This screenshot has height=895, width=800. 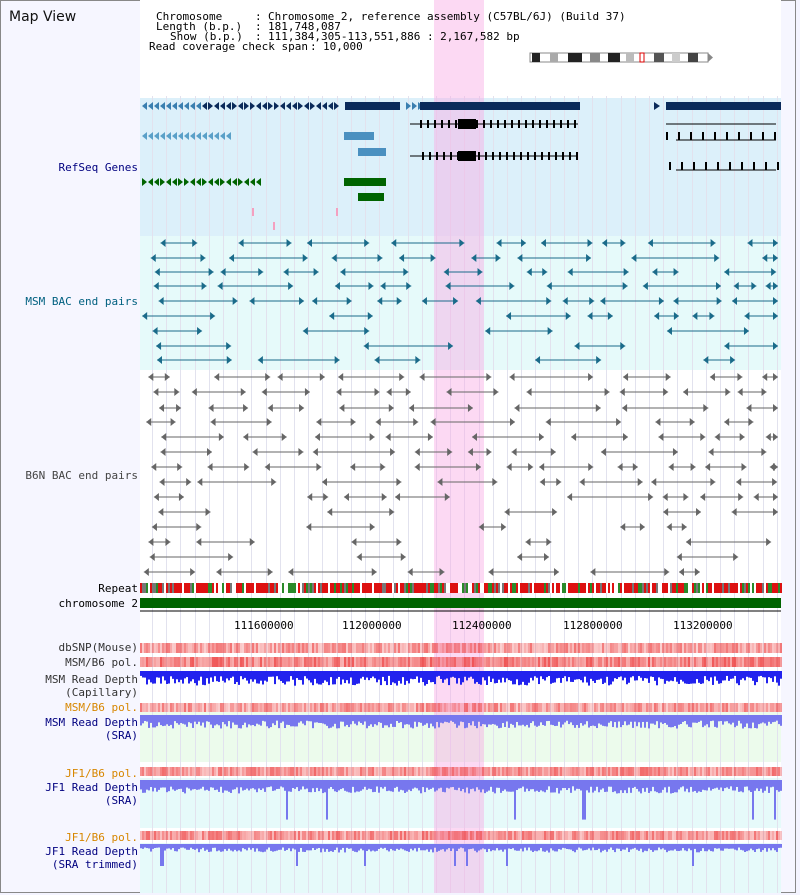 What do you see at coordinates (91, 787) in the screenshot?
I see `track-label-jf1-depth-sra: JF1 Read Depth` at bounding box center [91, 787].